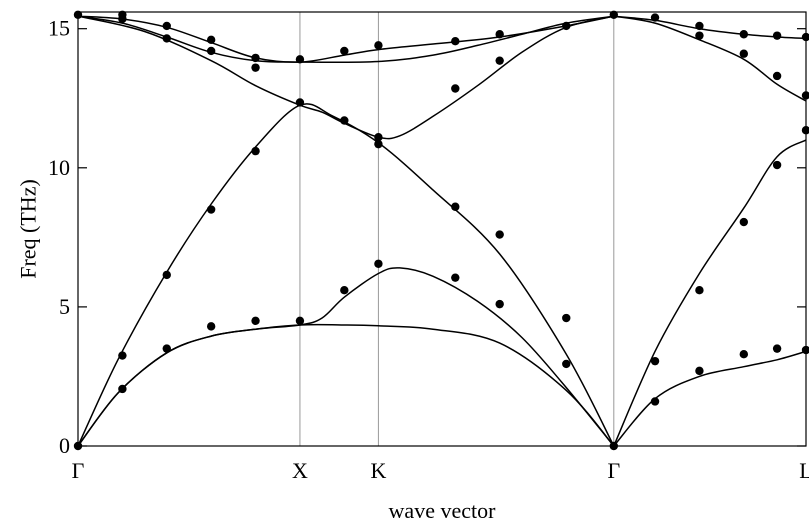 Image resolution: width=809 pixels, height=527 pixels. I want to click on y-tick-label: 15, so click(59, 28).